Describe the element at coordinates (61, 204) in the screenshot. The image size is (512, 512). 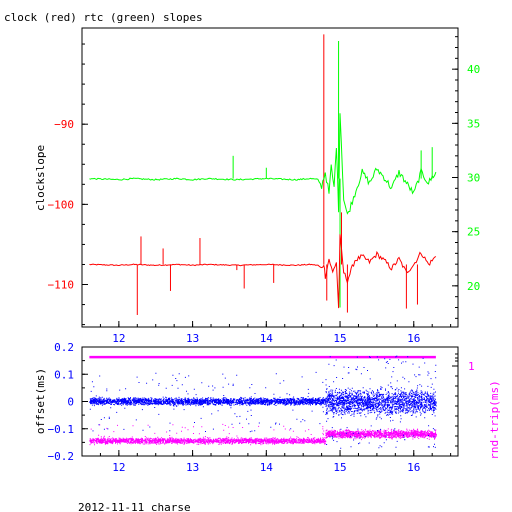
I see `top-y-tick-label: −100` at that location.